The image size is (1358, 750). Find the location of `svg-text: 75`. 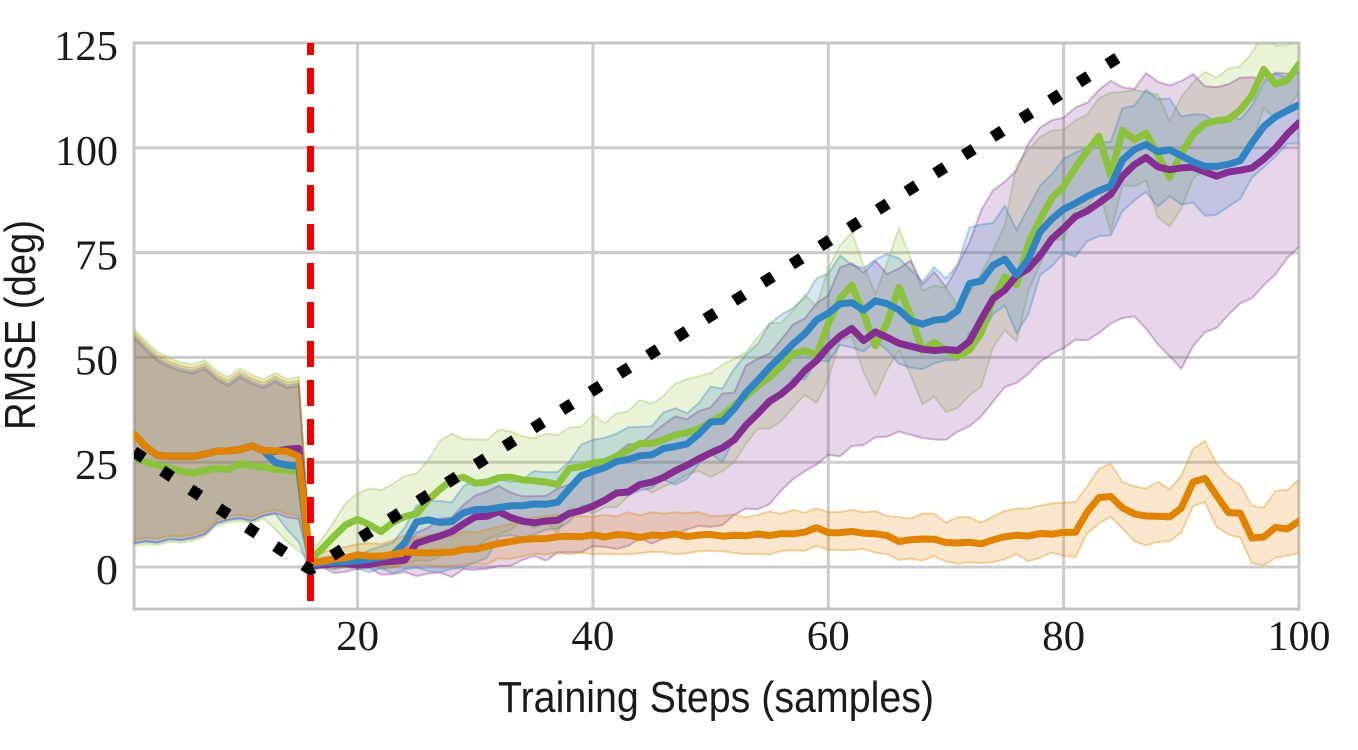

svg-text: 75 is located at coordinates (96, 257).